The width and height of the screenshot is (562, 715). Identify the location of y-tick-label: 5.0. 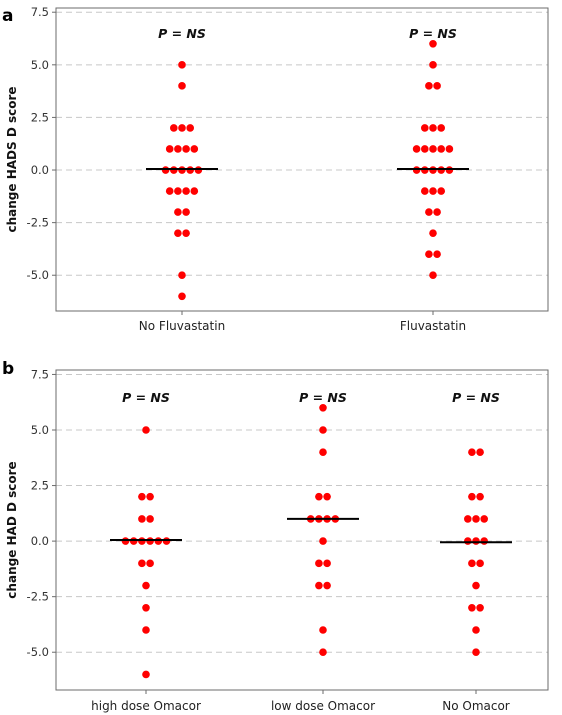
(40, 430).